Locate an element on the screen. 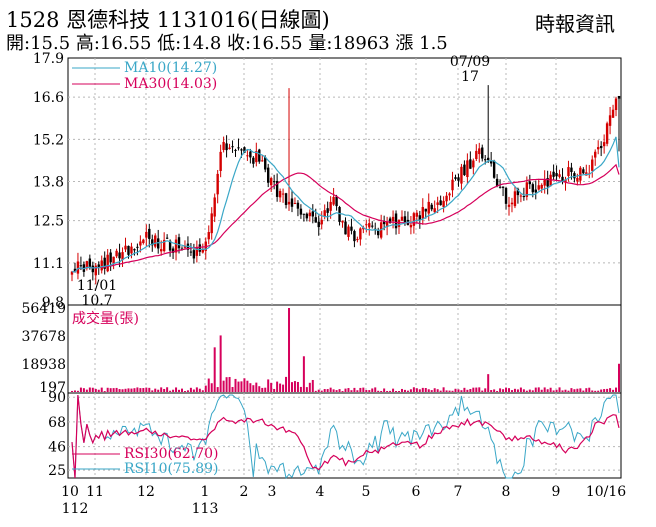 The image size is (656, 527). x-tick-label: 8 is located at coordinates (506, 492).